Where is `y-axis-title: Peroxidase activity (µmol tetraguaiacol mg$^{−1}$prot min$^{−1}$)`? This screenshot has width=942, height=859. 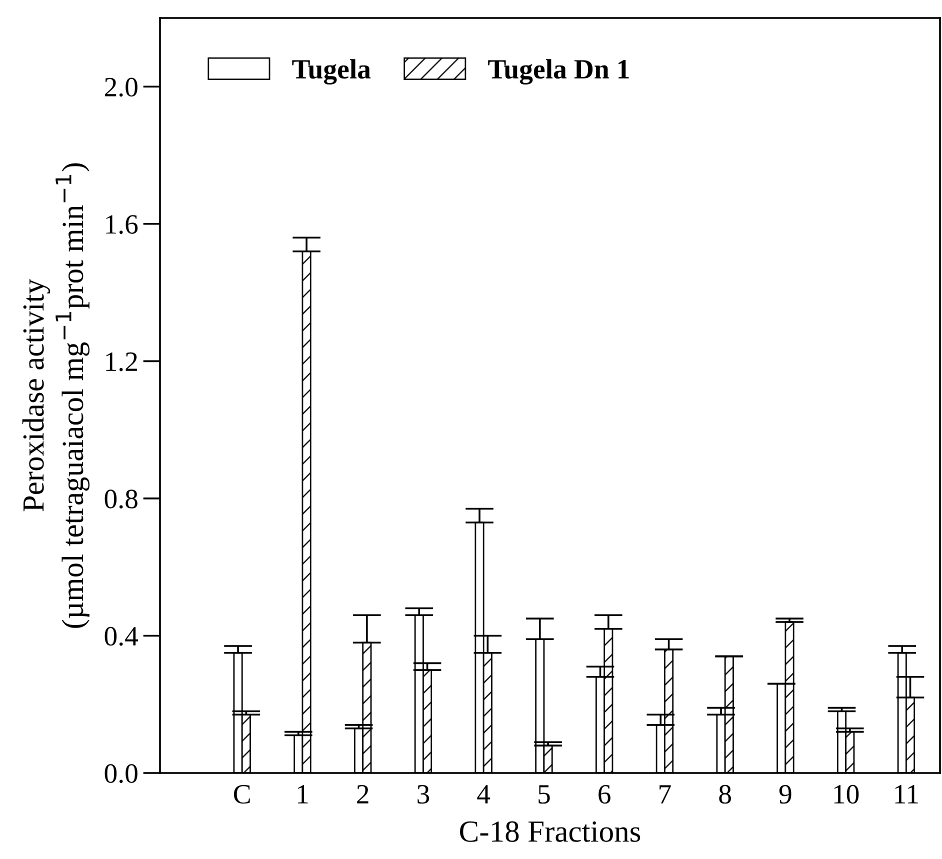 y-axis-title: Peroxidase activity (µmol tetraguaiacol mg$^{−1}$prot min$^{−1}$) is located at coordinates (56, 395).